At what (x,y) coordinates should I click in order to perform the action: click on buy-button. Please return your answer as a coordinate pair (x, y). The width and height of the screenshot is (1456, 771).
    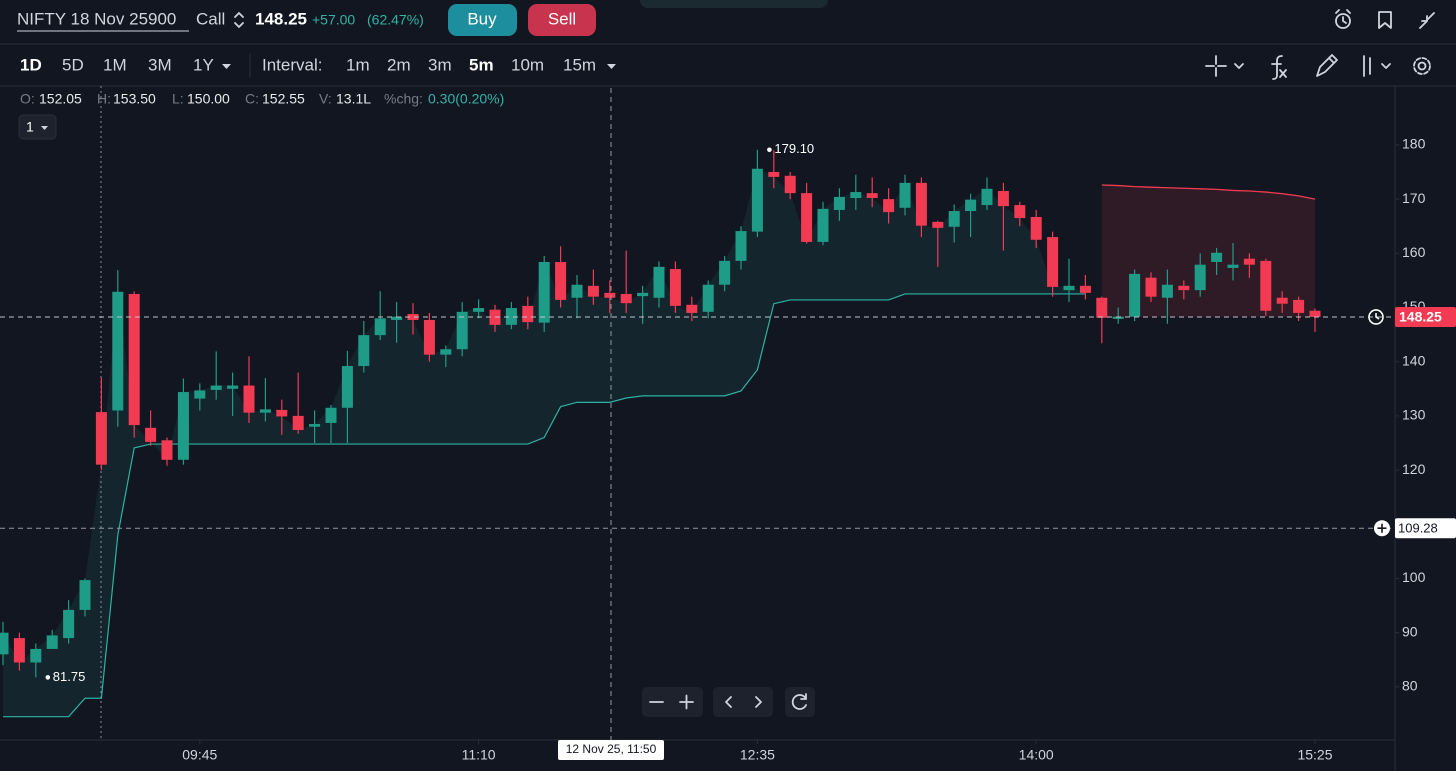
    Looking at the image, I should click on (482, 20).